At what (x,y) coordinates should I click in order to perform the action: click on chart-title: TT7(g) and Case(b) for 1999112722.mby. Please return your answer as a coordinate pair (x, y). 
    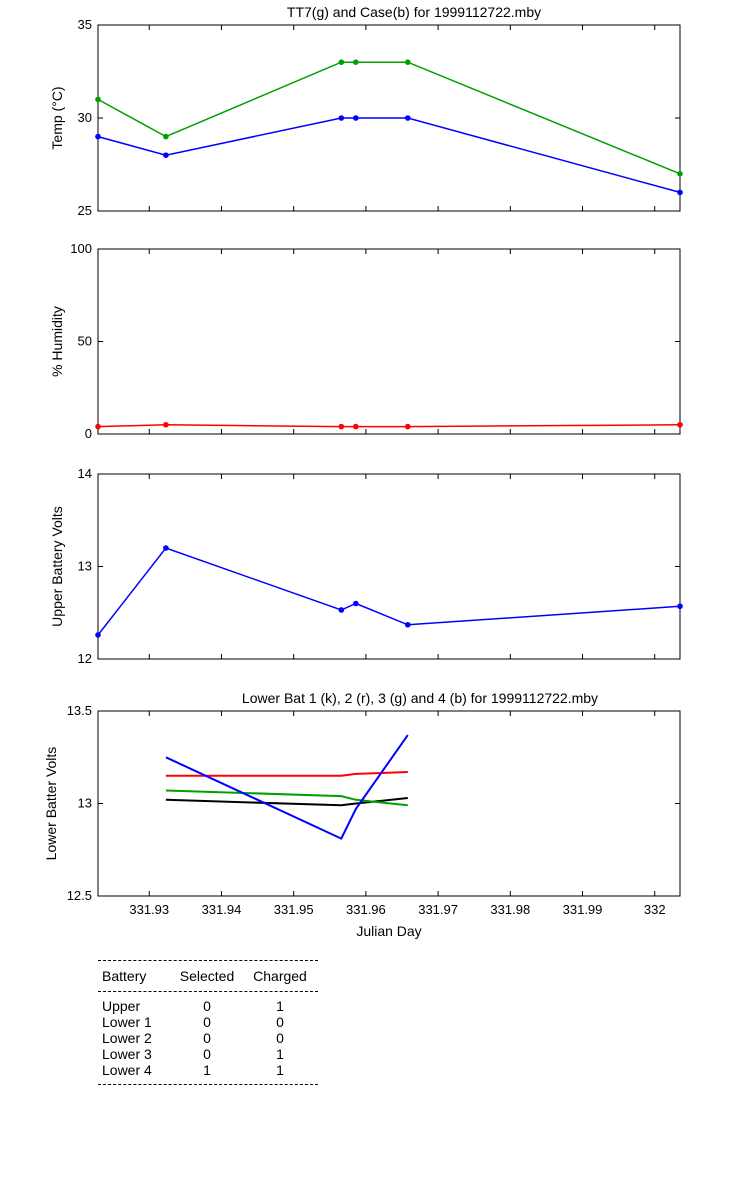
    Looking at the image, I should click on (414, 12).